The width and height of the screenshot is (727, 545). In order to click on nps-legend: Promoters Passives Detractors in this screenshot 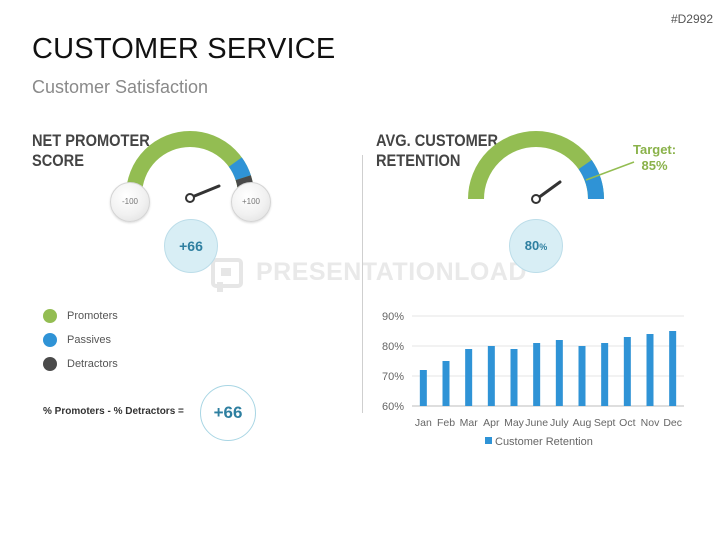, I will do `click(80, 340)`.